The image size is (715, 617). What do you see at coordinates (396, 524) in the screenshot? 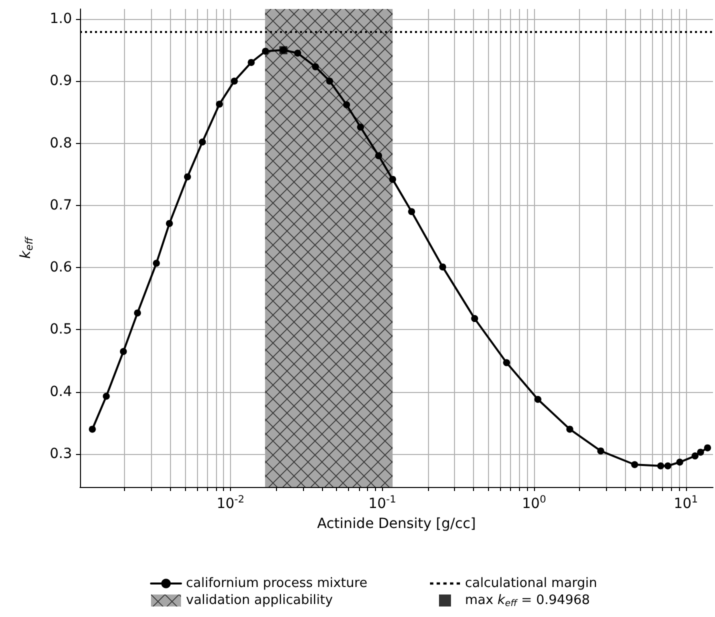
I see `x-axis-title: Actinide Density [g/cc]` at bounding box center [396, 524].